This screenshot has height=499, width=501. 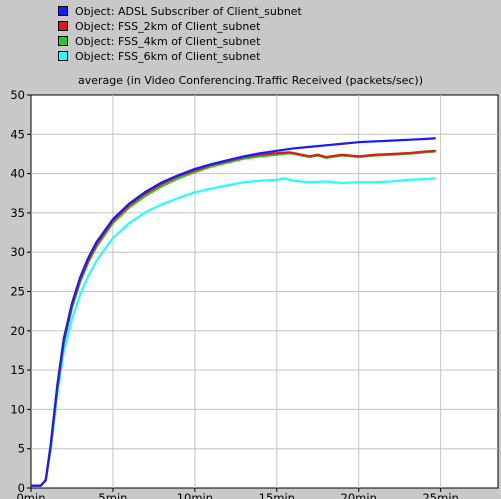 What do you see at coordinates (440, 495) in the screenshot?
I see `x-tick-label: 25min` at bounding box center [440, 495].